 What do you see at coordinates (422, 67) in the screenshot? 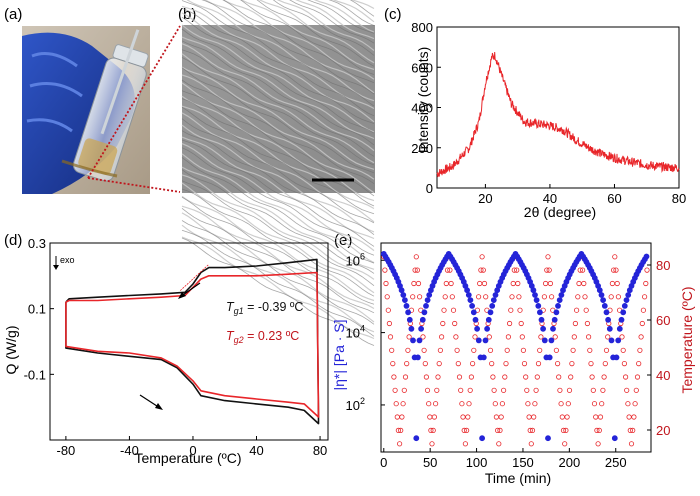
I see `xrd-ytick-label: 600` at bounding box center [422, 67].